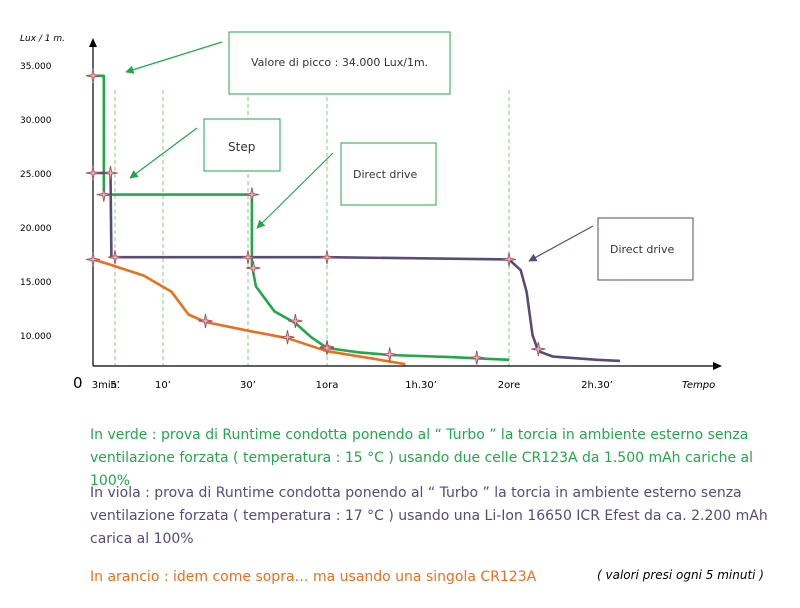 This screenshot has width=800, height=608. I want to click on annotation-peak-text: Valore di picco : 34.000 Lux/1m., so click(339, 62).